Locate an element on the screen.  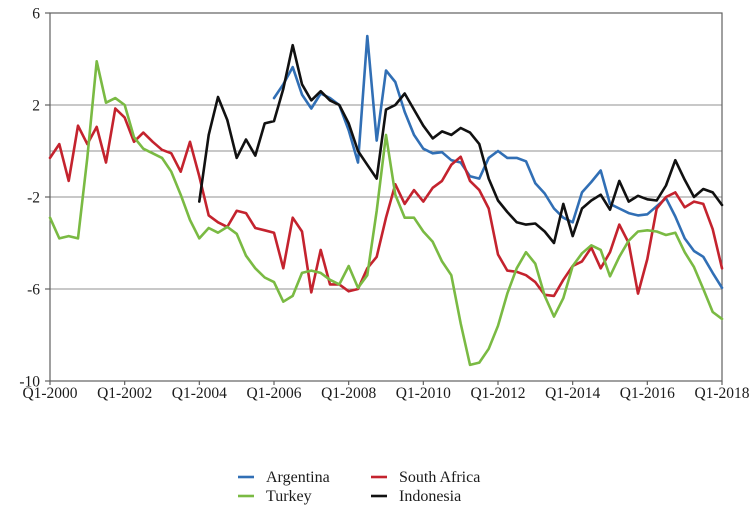
x-axis-label: Q1-2000 is located at coordinates (49, 393).